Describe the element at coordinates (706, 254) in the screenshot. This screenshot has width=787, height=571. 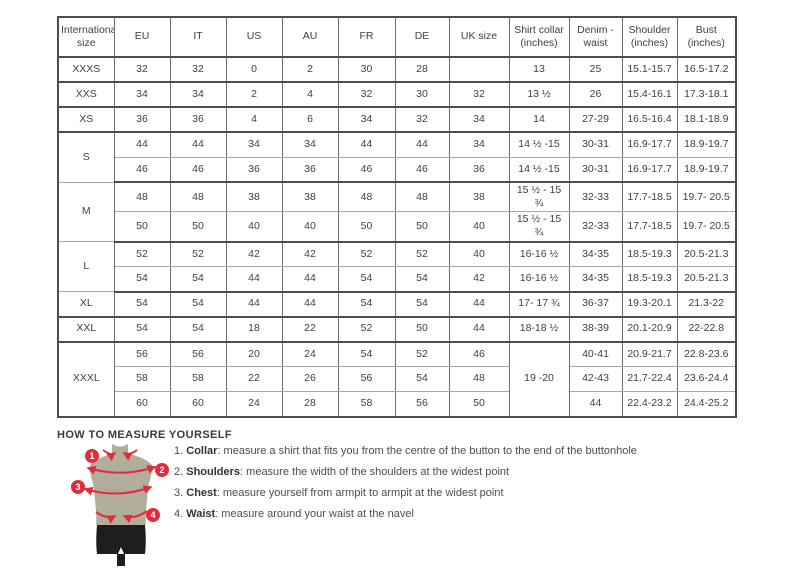
I see `table-cell: 20.5-21.3` at that location.